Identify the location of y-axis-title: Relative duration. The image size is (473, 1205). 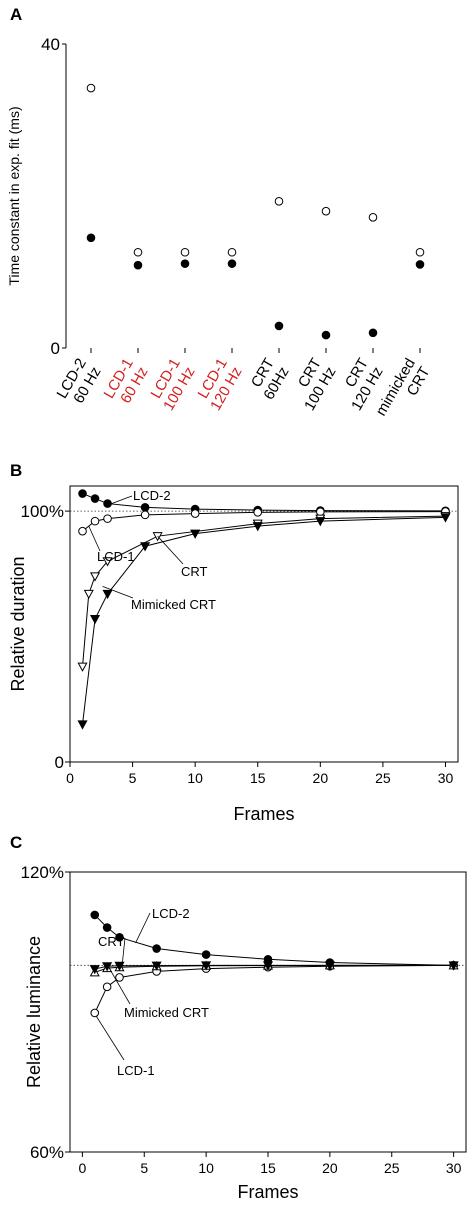
(18, 623).